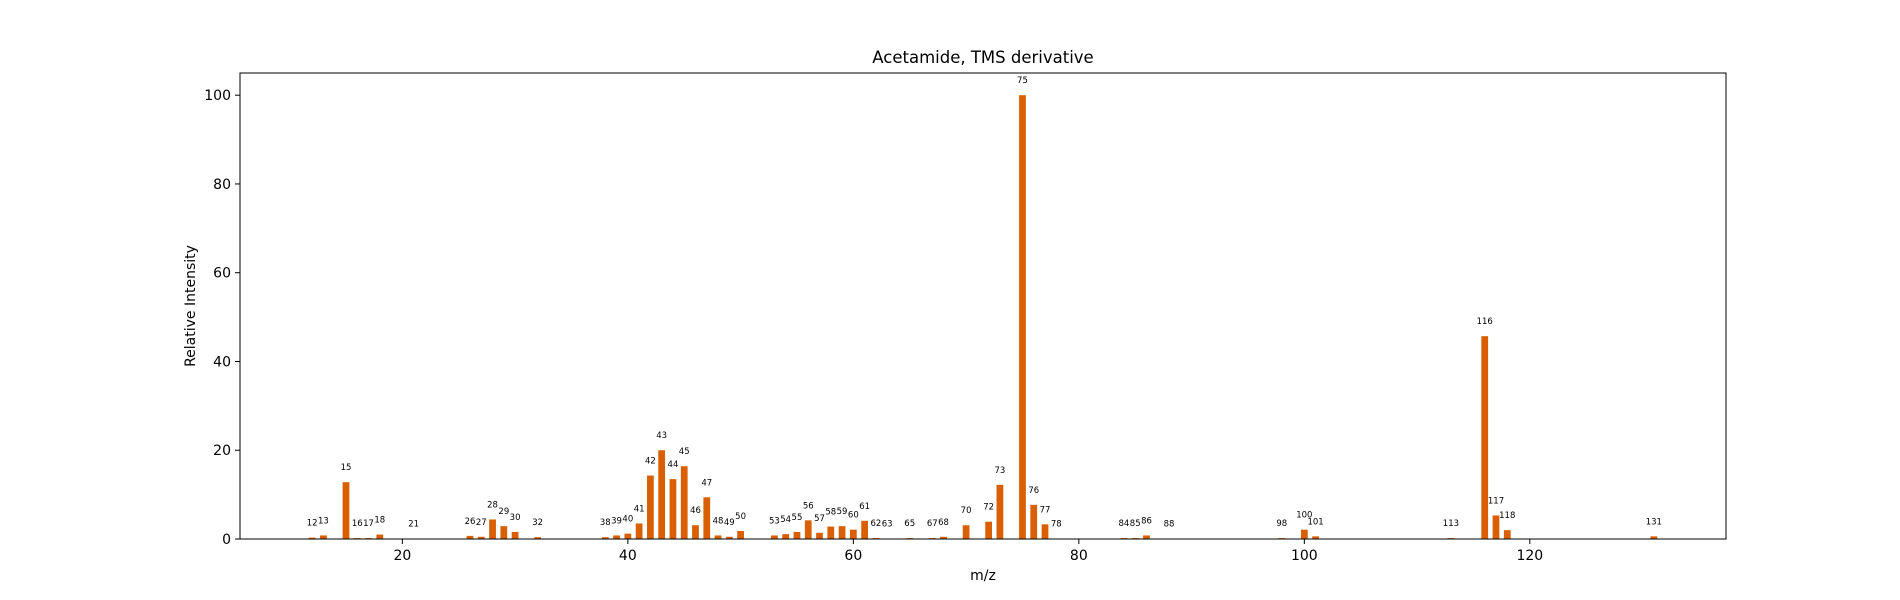  Describe the element at coordinates (628, 556) in the screenshot. I see `x-tick-label: 40` at that location.